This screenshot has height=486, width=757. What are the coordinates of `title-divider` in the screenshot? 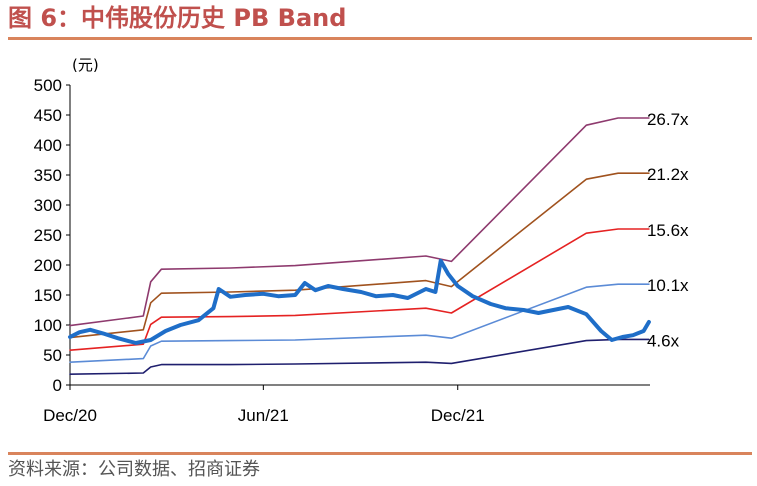 It's located at (380, 38).